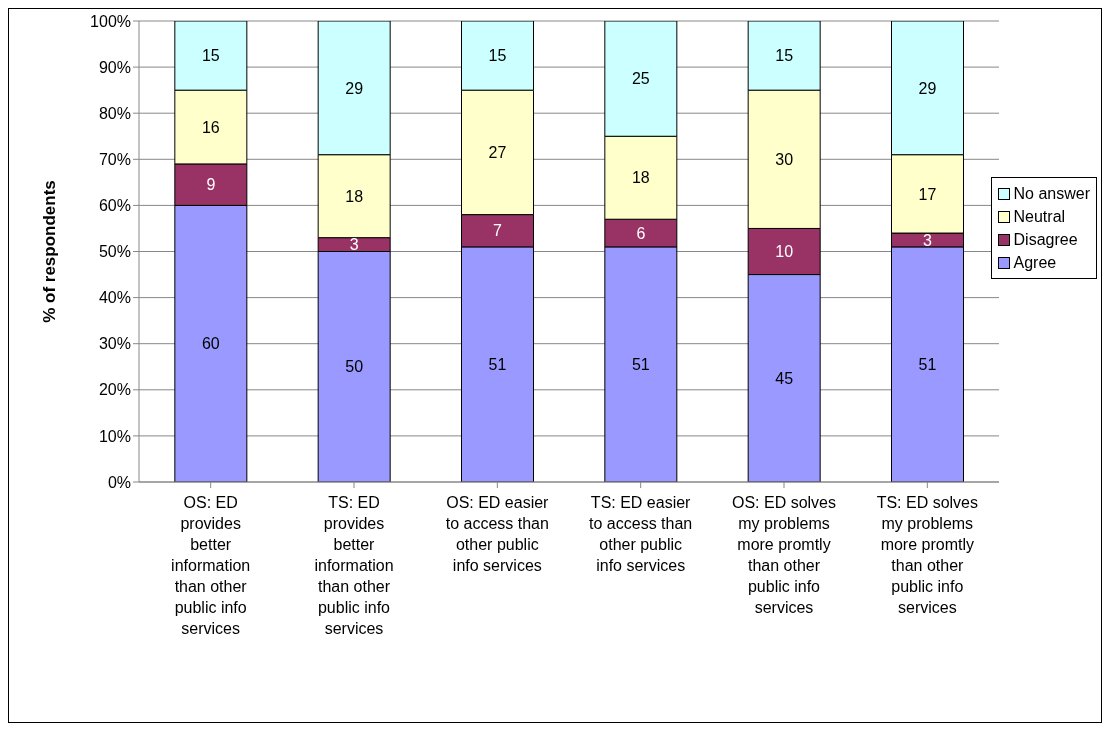 The width and height of the screenshot is (1110, 731). What do you see at coordinates (641, 233) in the screenshot?
I see `data-label: 6` at bounding box center [641, 233].